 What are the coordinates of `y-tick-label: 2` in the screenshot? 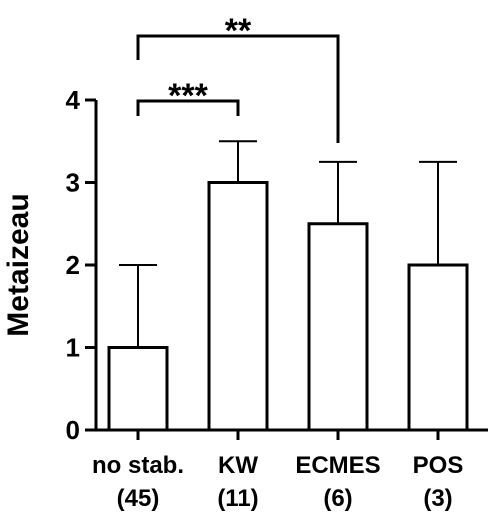 It's located at (73, 265).